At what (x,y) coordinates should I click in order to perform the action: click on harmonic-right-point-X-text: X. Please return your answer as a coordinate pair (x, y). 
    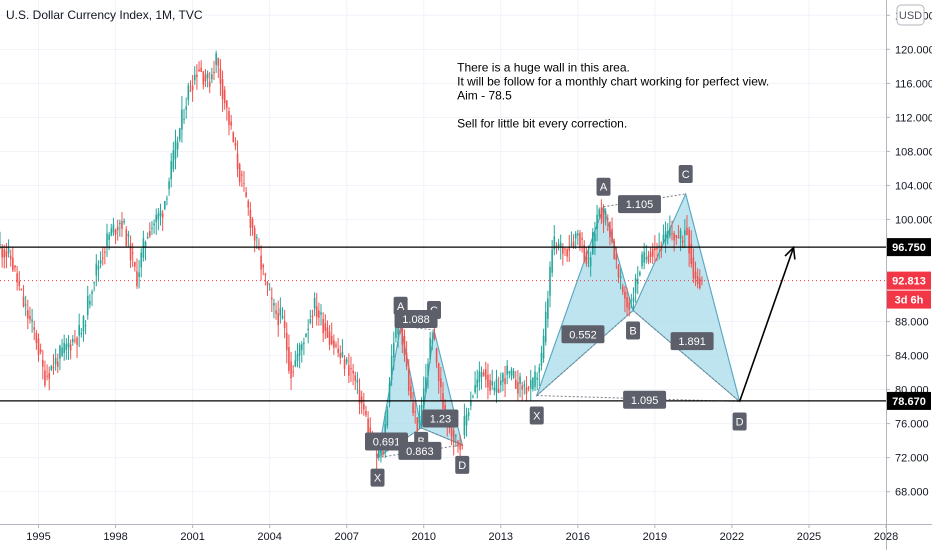
    Looking at the image, I should click on (537, 417).